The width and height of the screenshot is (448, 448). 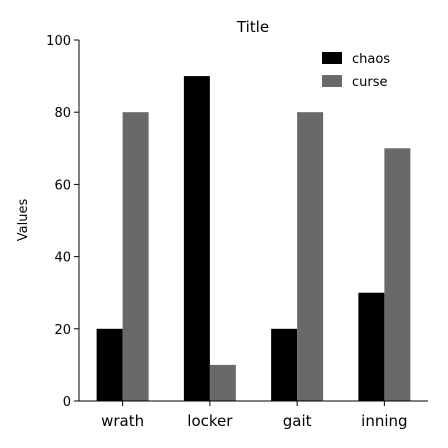 What do you see at coordinates (109, 364) in the screenshot?
I see `bar-chaos-wrath` at bounding box center [109, 364].